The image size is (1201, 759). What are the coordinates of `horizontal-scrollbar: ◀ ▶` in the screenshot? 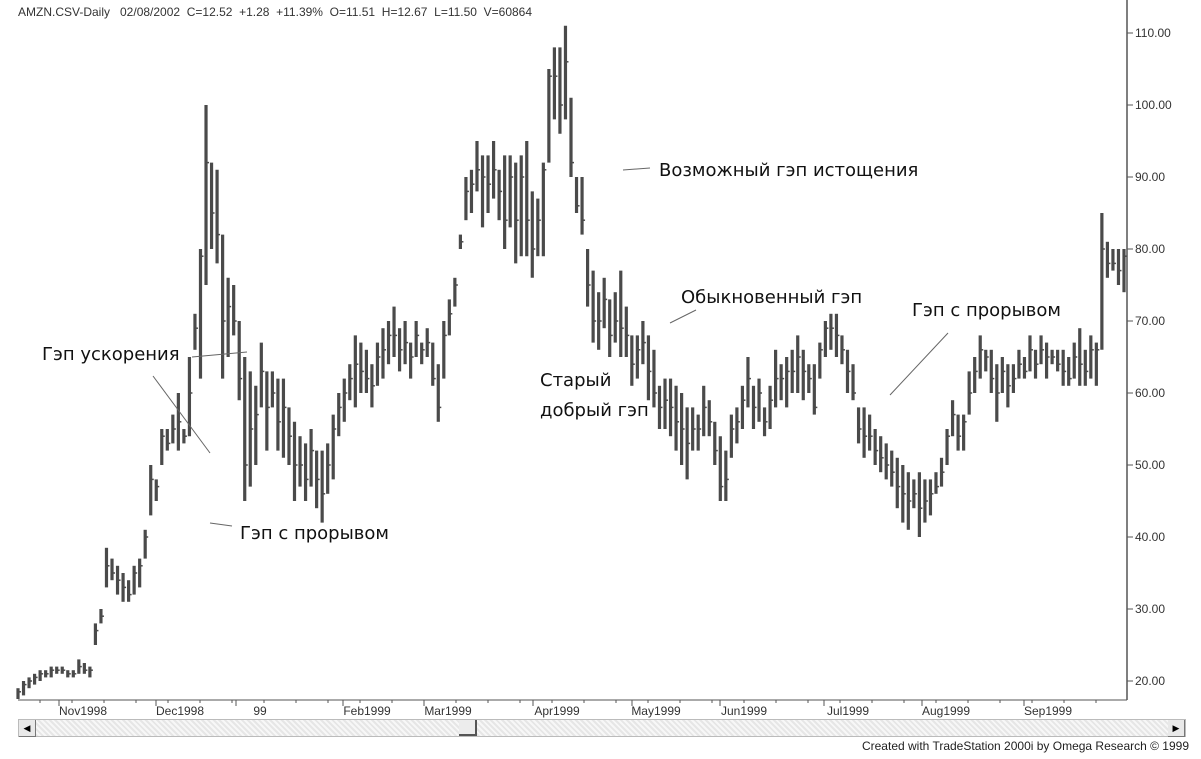 It's located at (602, 728).